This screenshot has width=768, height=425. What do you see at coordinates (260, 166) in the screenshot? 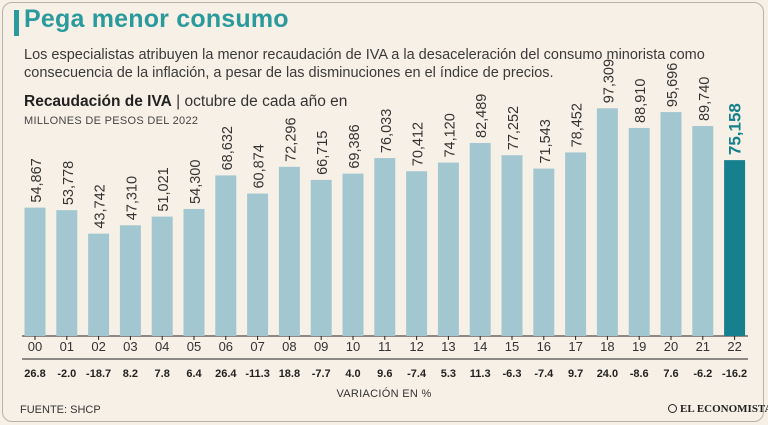
I see `value-label-07: 60,874` at bounding box center [260, 166].